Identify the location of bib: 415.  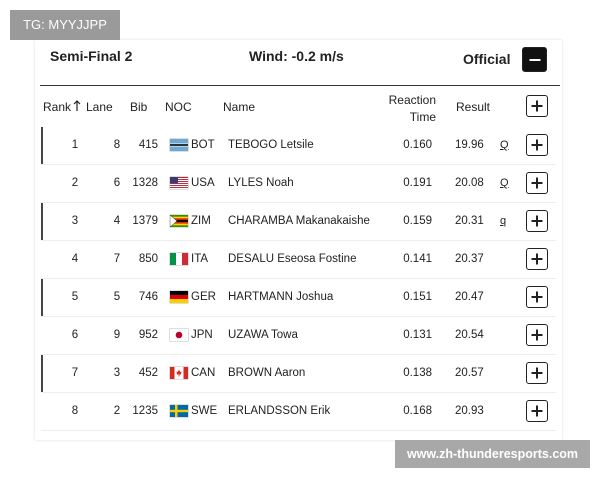
(148, 145).